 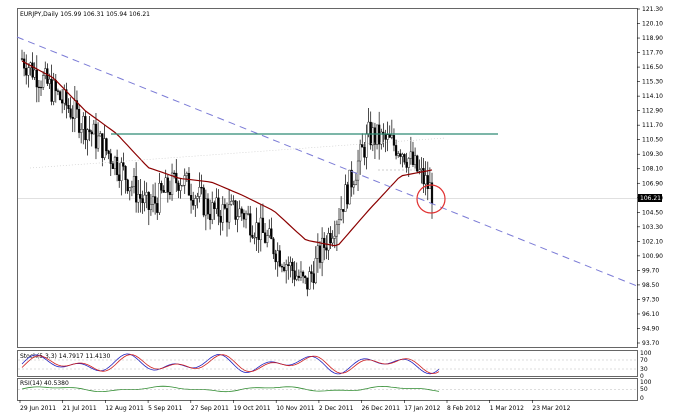 I want to click on price-tick-label: 100.90, so click(x=652, y=256).